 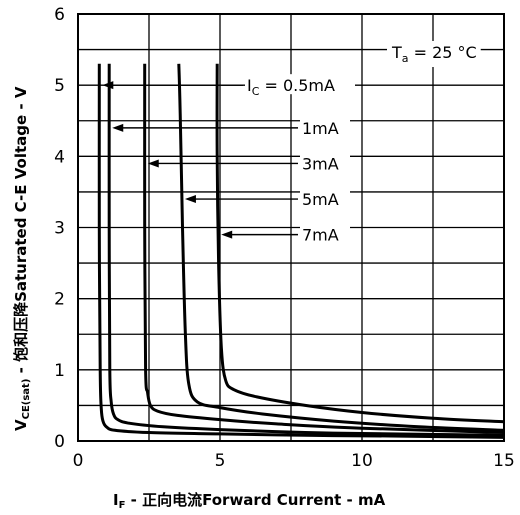 What do you see at coordinates (59, 229) in the screenshot?
I see `y-tick-label: 3` at bounding box center [59, 229].